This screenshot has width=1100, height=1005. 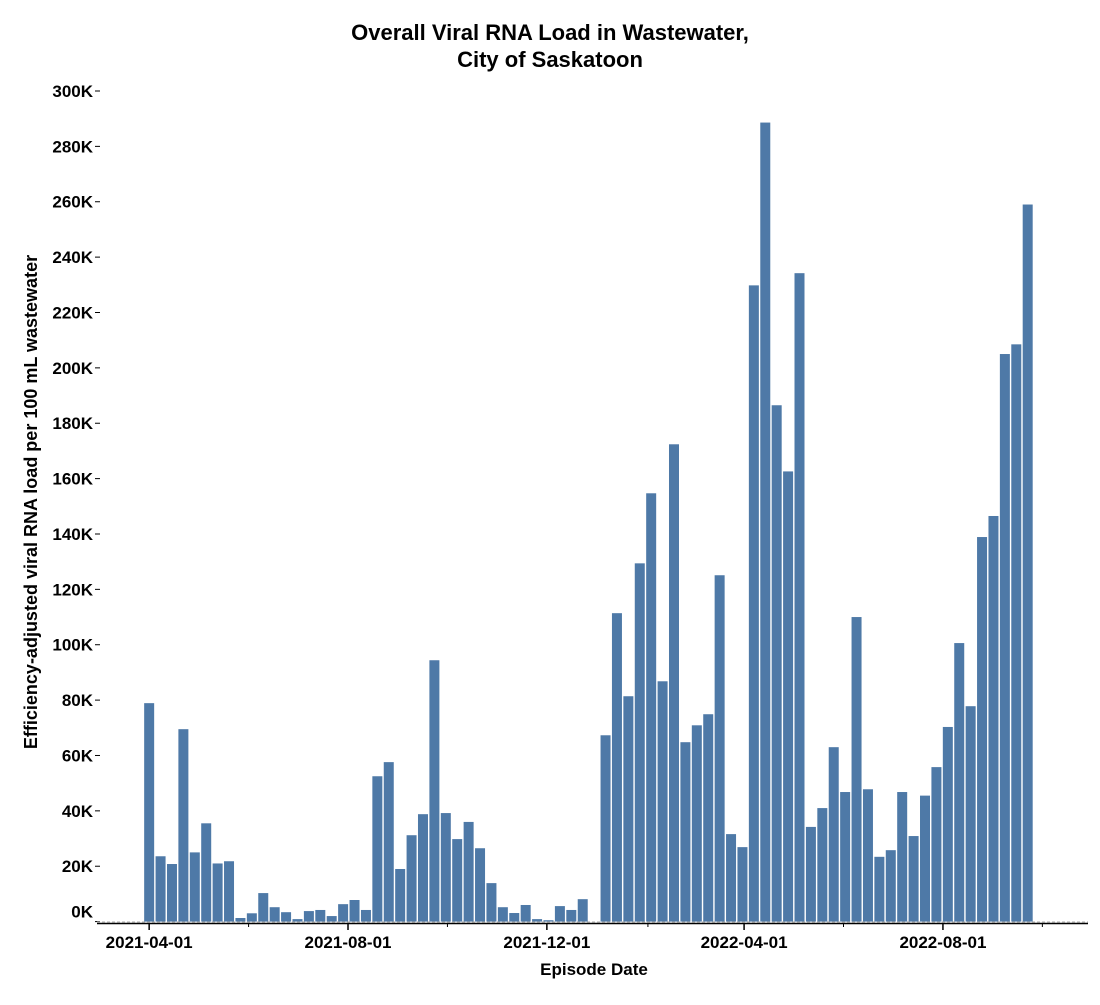 I want to click on x-tick-label: 2022-08-01, so click(x=942, y=942).